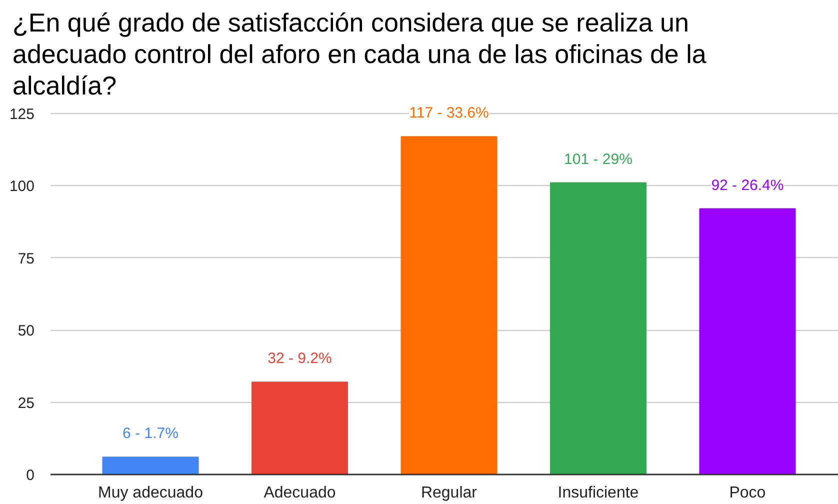 Image resolution: width=838 pixels, height=504 pixels. Describe the element at coordinates (449, 113) in the screenshot. I see `data-label: 117 - 33.6%` at that location.